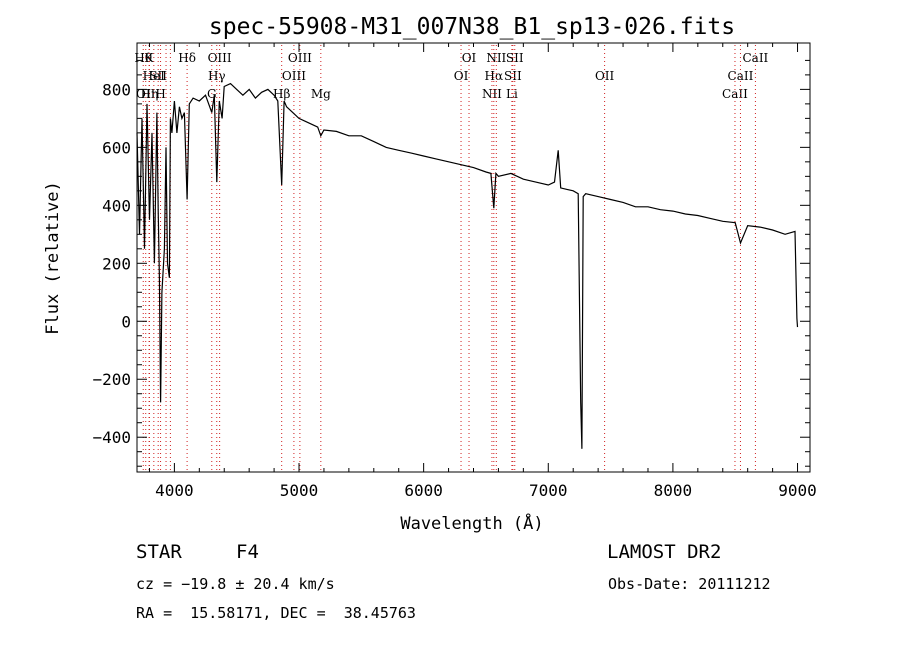 The height and width of the screenshot is (650, 900). I want to click on subclass: F4, so click(247, 552).